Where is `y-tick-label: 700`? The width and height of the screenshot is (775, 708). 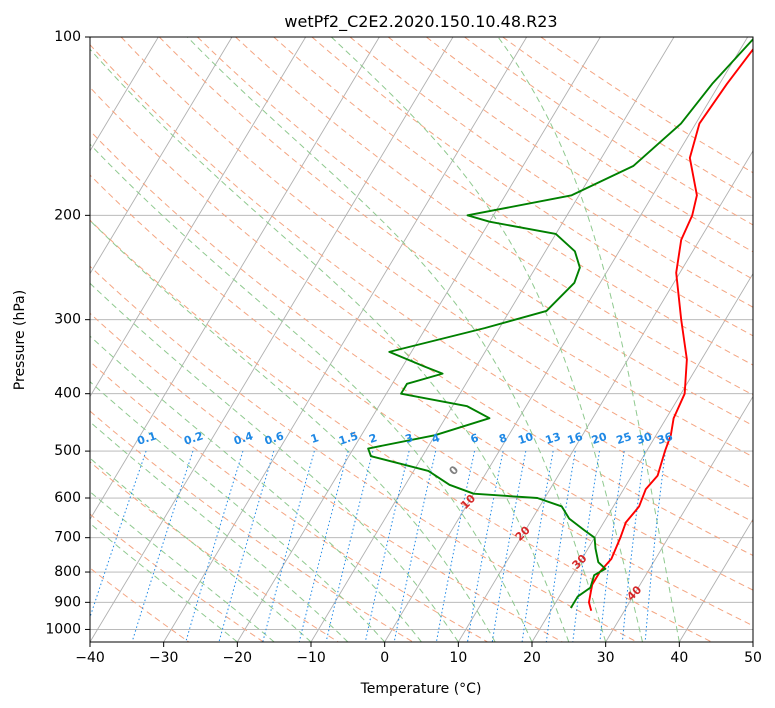
y-tick-label: 700 is located at coordinates (67, 538).